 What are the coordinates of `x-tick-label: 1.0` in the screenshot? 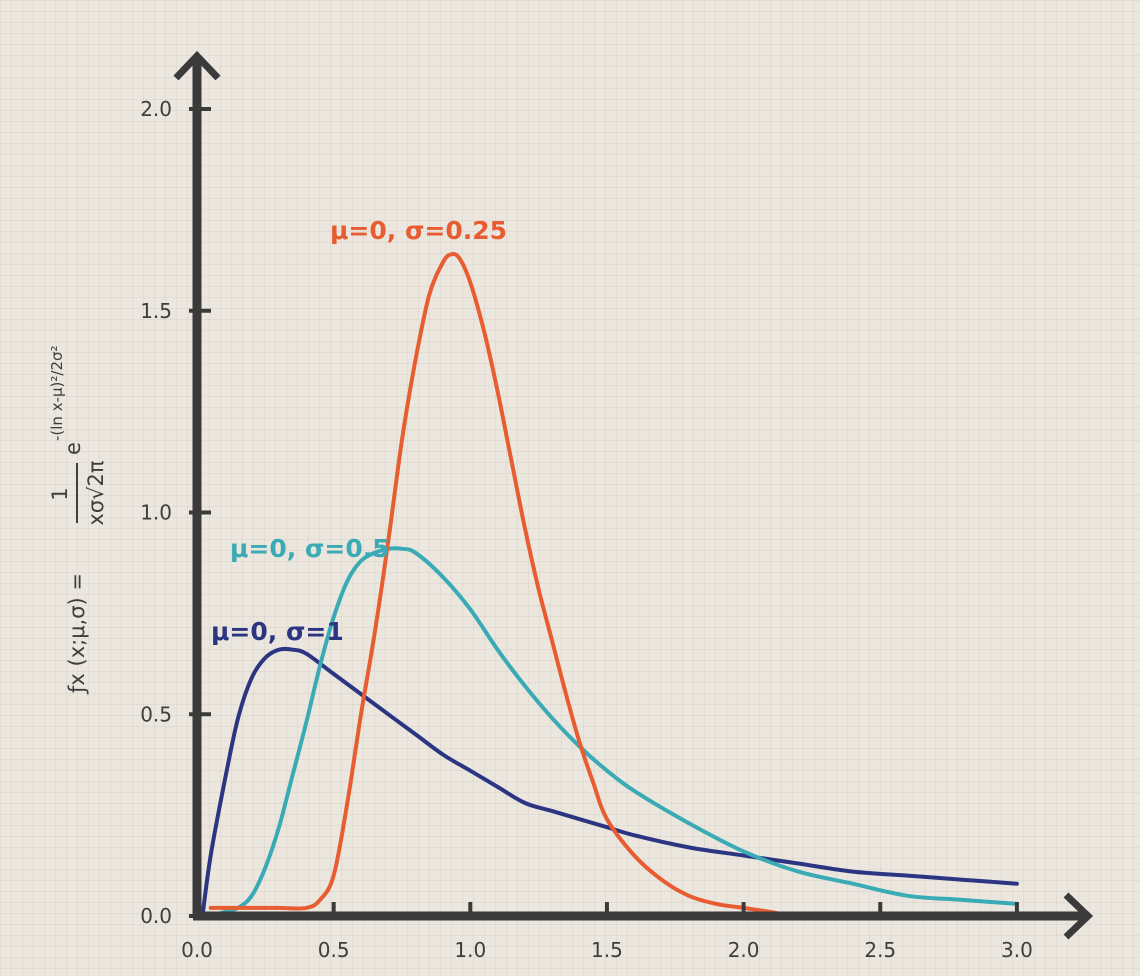 It's located at (470, 950).